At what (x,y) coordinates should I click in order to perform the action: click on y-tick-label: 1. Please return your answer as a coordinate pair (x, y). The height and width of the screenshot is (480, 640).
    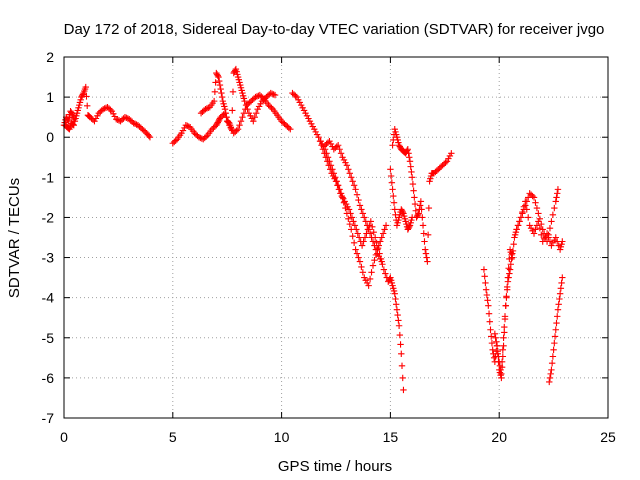
    Looking at the image, I should click on (50, 97).